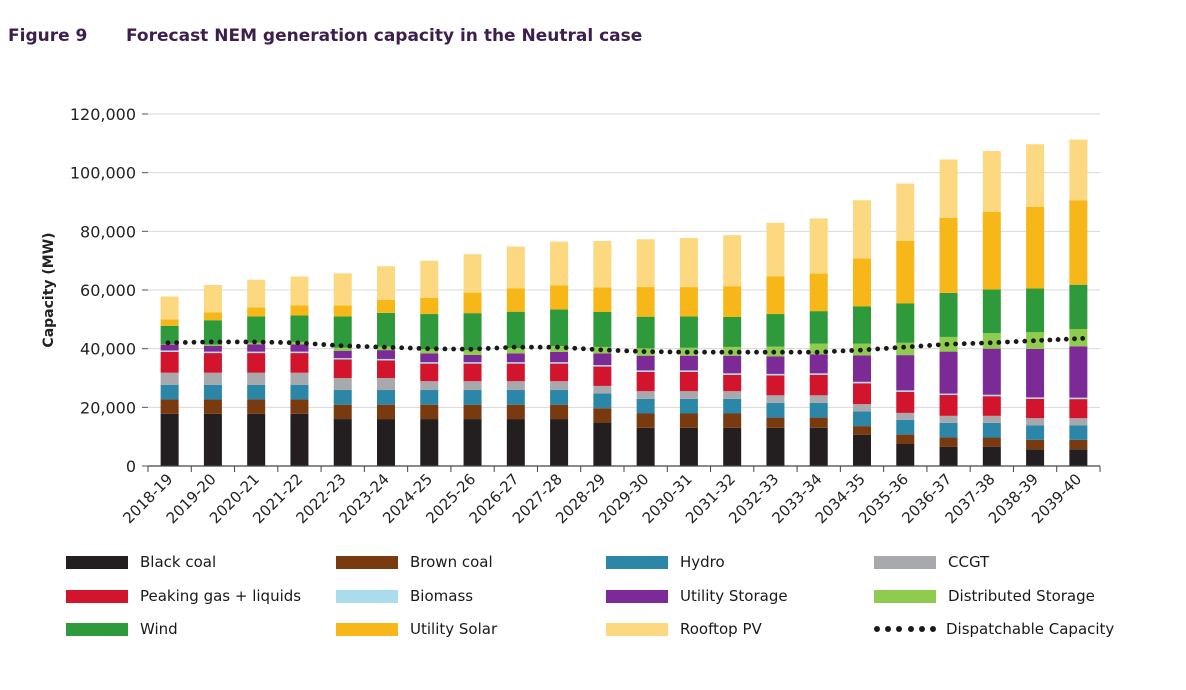 This screenshot has width=1186, height=690. Describe the element at coordinates (108, 290) in the screenshot. I see `y-tick-label: 60,000` at that location.